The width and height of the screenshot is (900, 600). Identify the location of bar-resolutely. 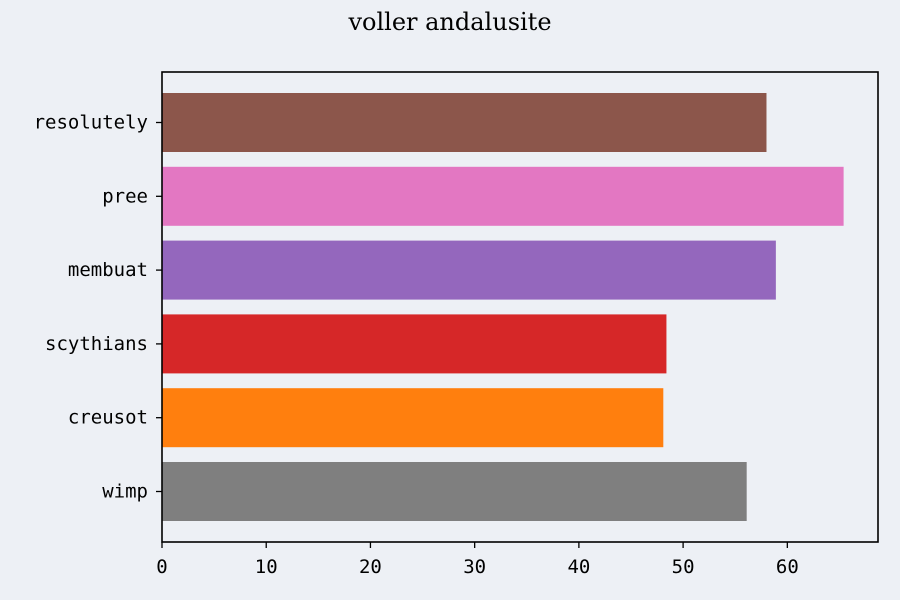
(464, 122).